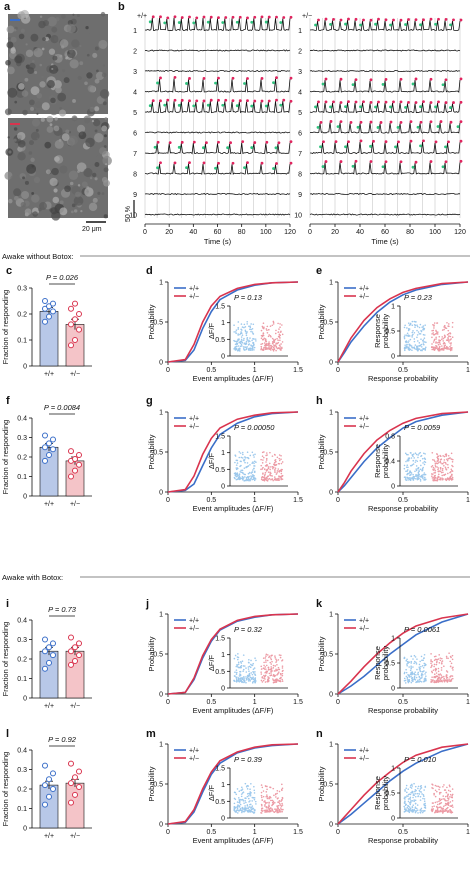 This screenshot has width=474, height=887. I want to click on time-tick-label: 40, so click(193, 232).